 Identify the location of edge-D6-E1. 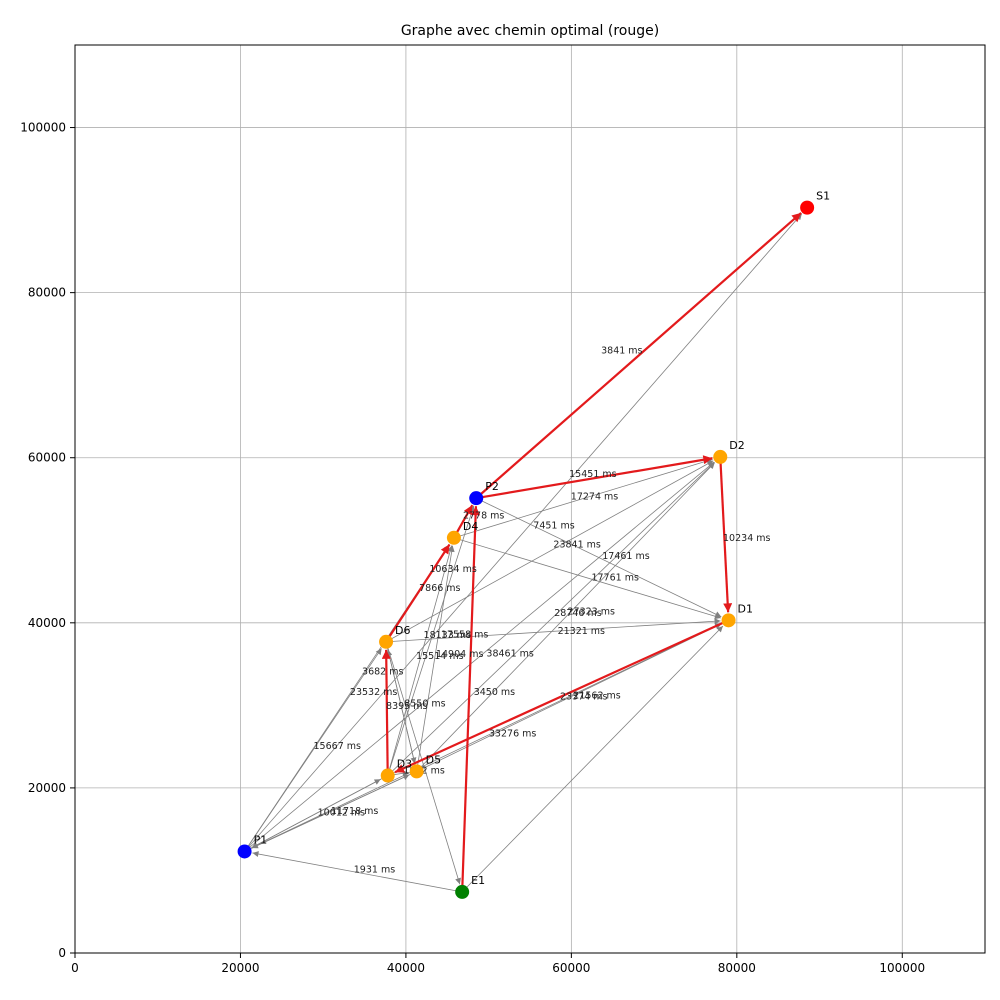
(424, 765).